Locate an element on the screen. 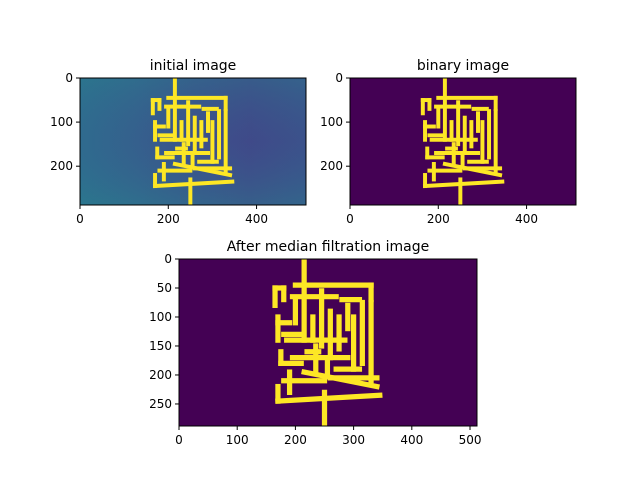 The width and height of the screenshot is (640, 480). subplot-title: initial image is located at coordinates (193, 66).